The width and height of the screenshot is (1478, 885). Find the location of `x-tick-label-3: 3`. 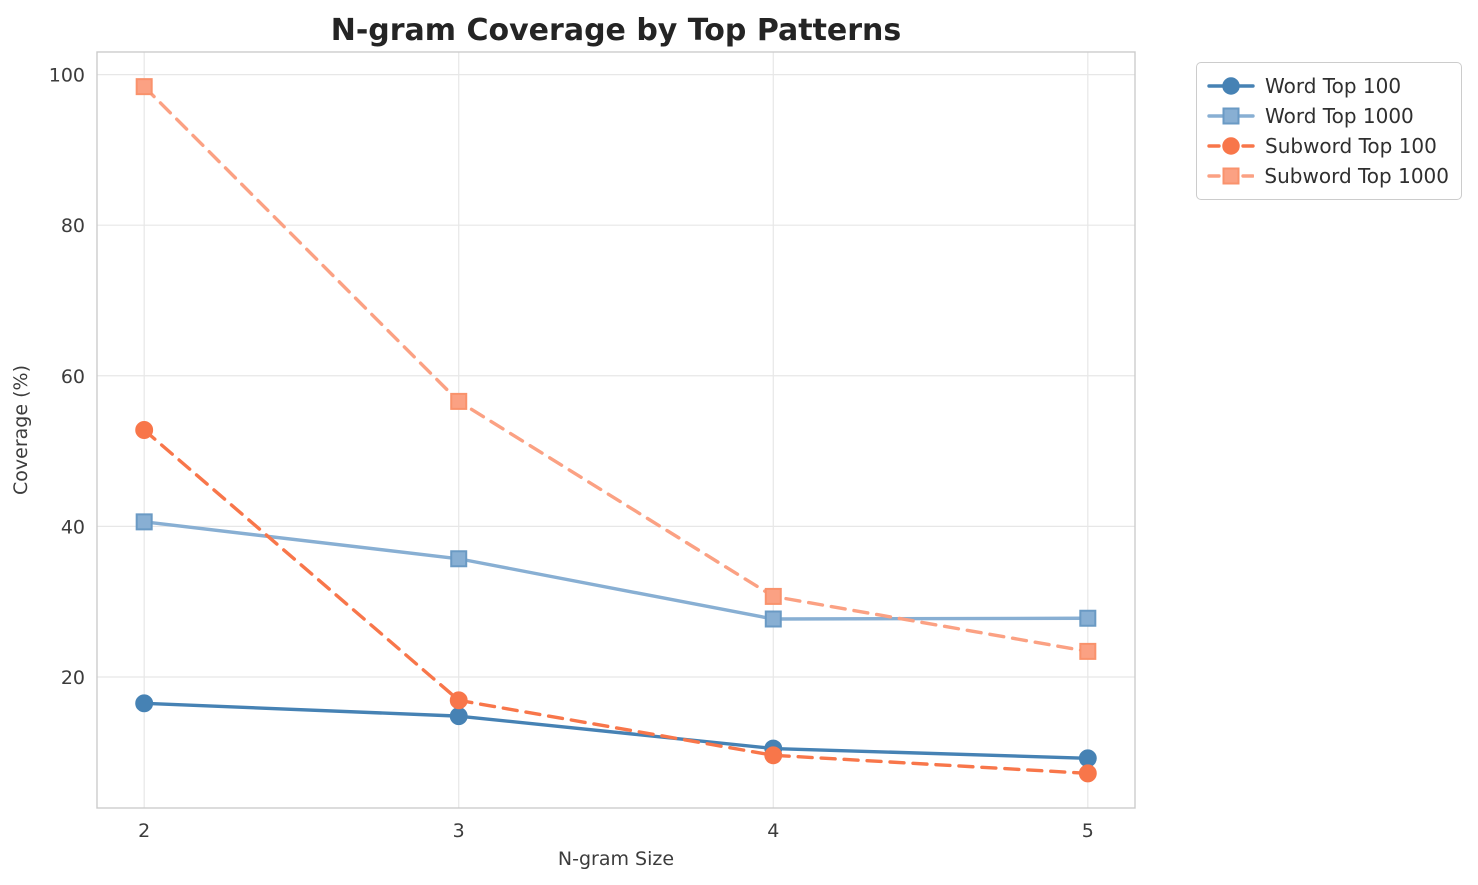

x-tick-label-3: 3 is located at coordinates (459, 831).